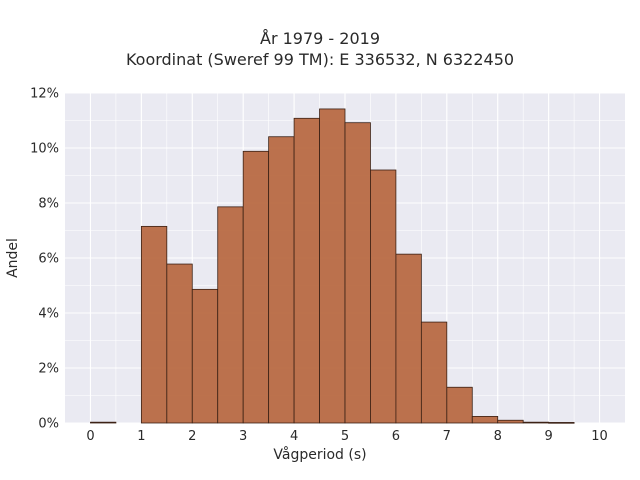 This screenshot has width=640, height=480. I want to click on chart-title: År 1979 - 2019, so click(320, 38).